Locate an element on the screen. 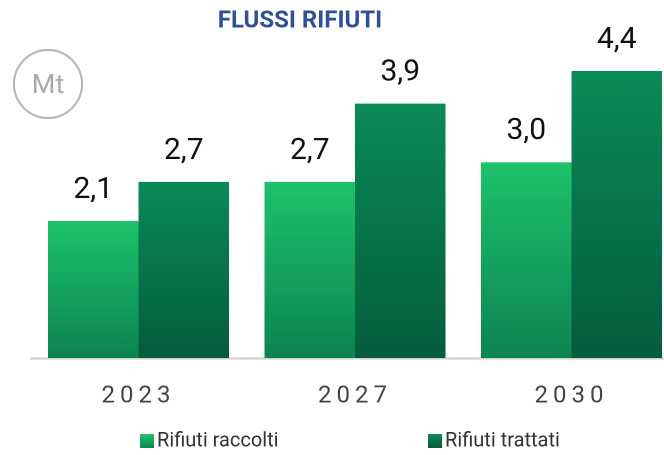 This screenshot has width=664, height=455. legend-label: Rifiuti trattati is located at coordinates (502, 439).